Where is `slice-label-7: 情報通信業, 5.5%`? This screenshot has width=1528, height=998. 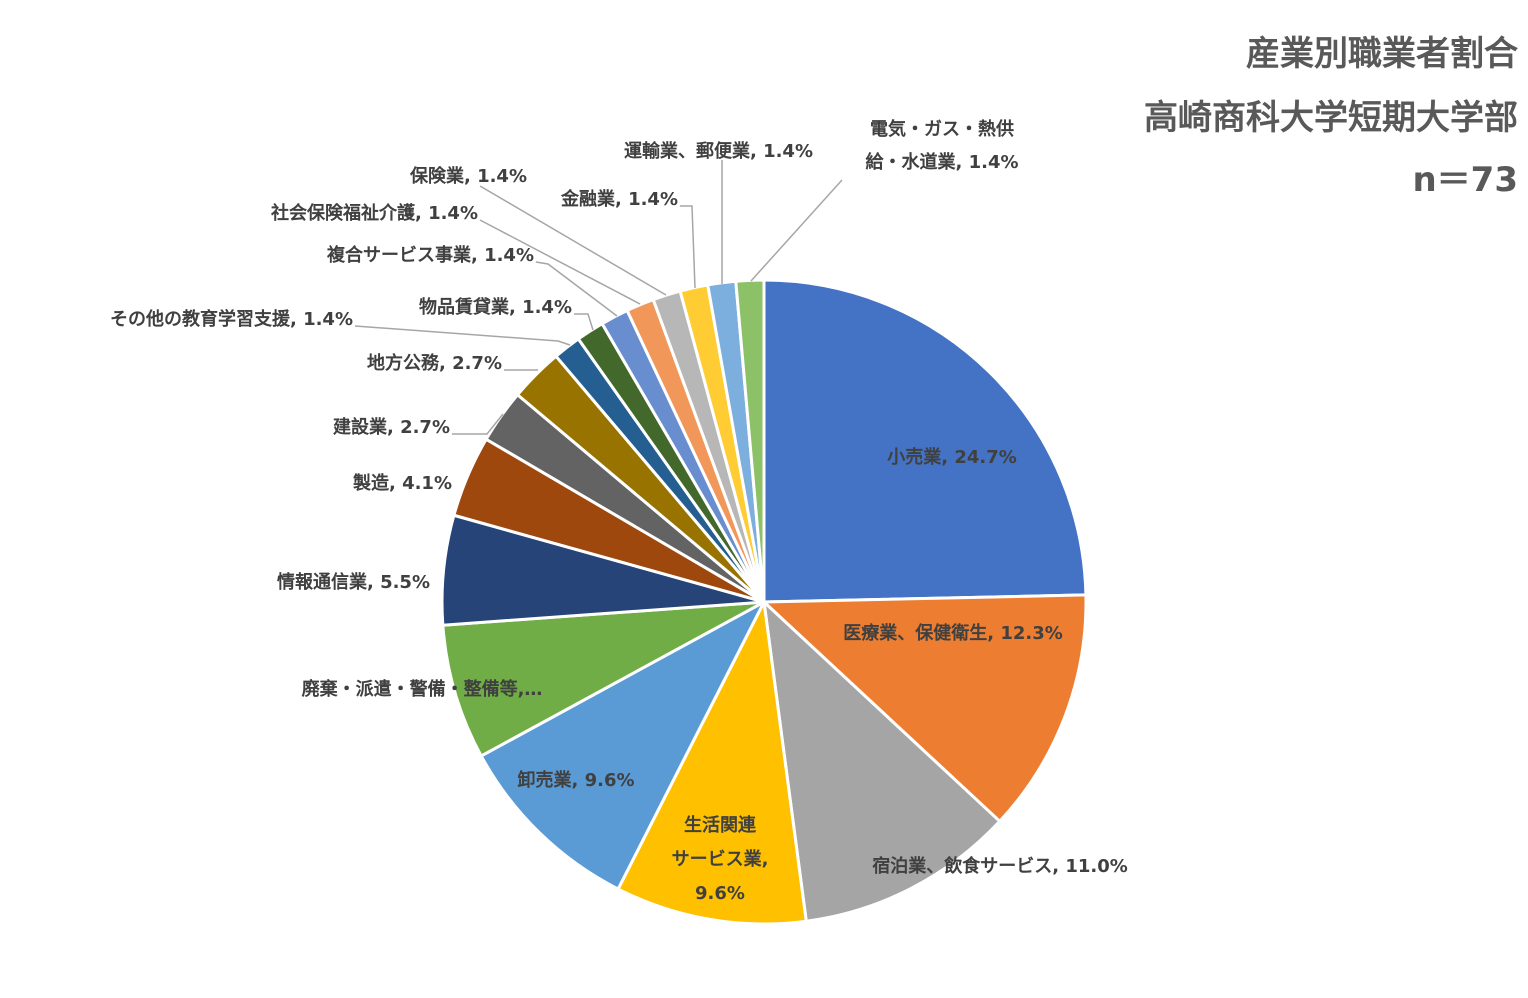 slice-label-7: 情報通信業, 5.5% is located at coordinates (353, 582).